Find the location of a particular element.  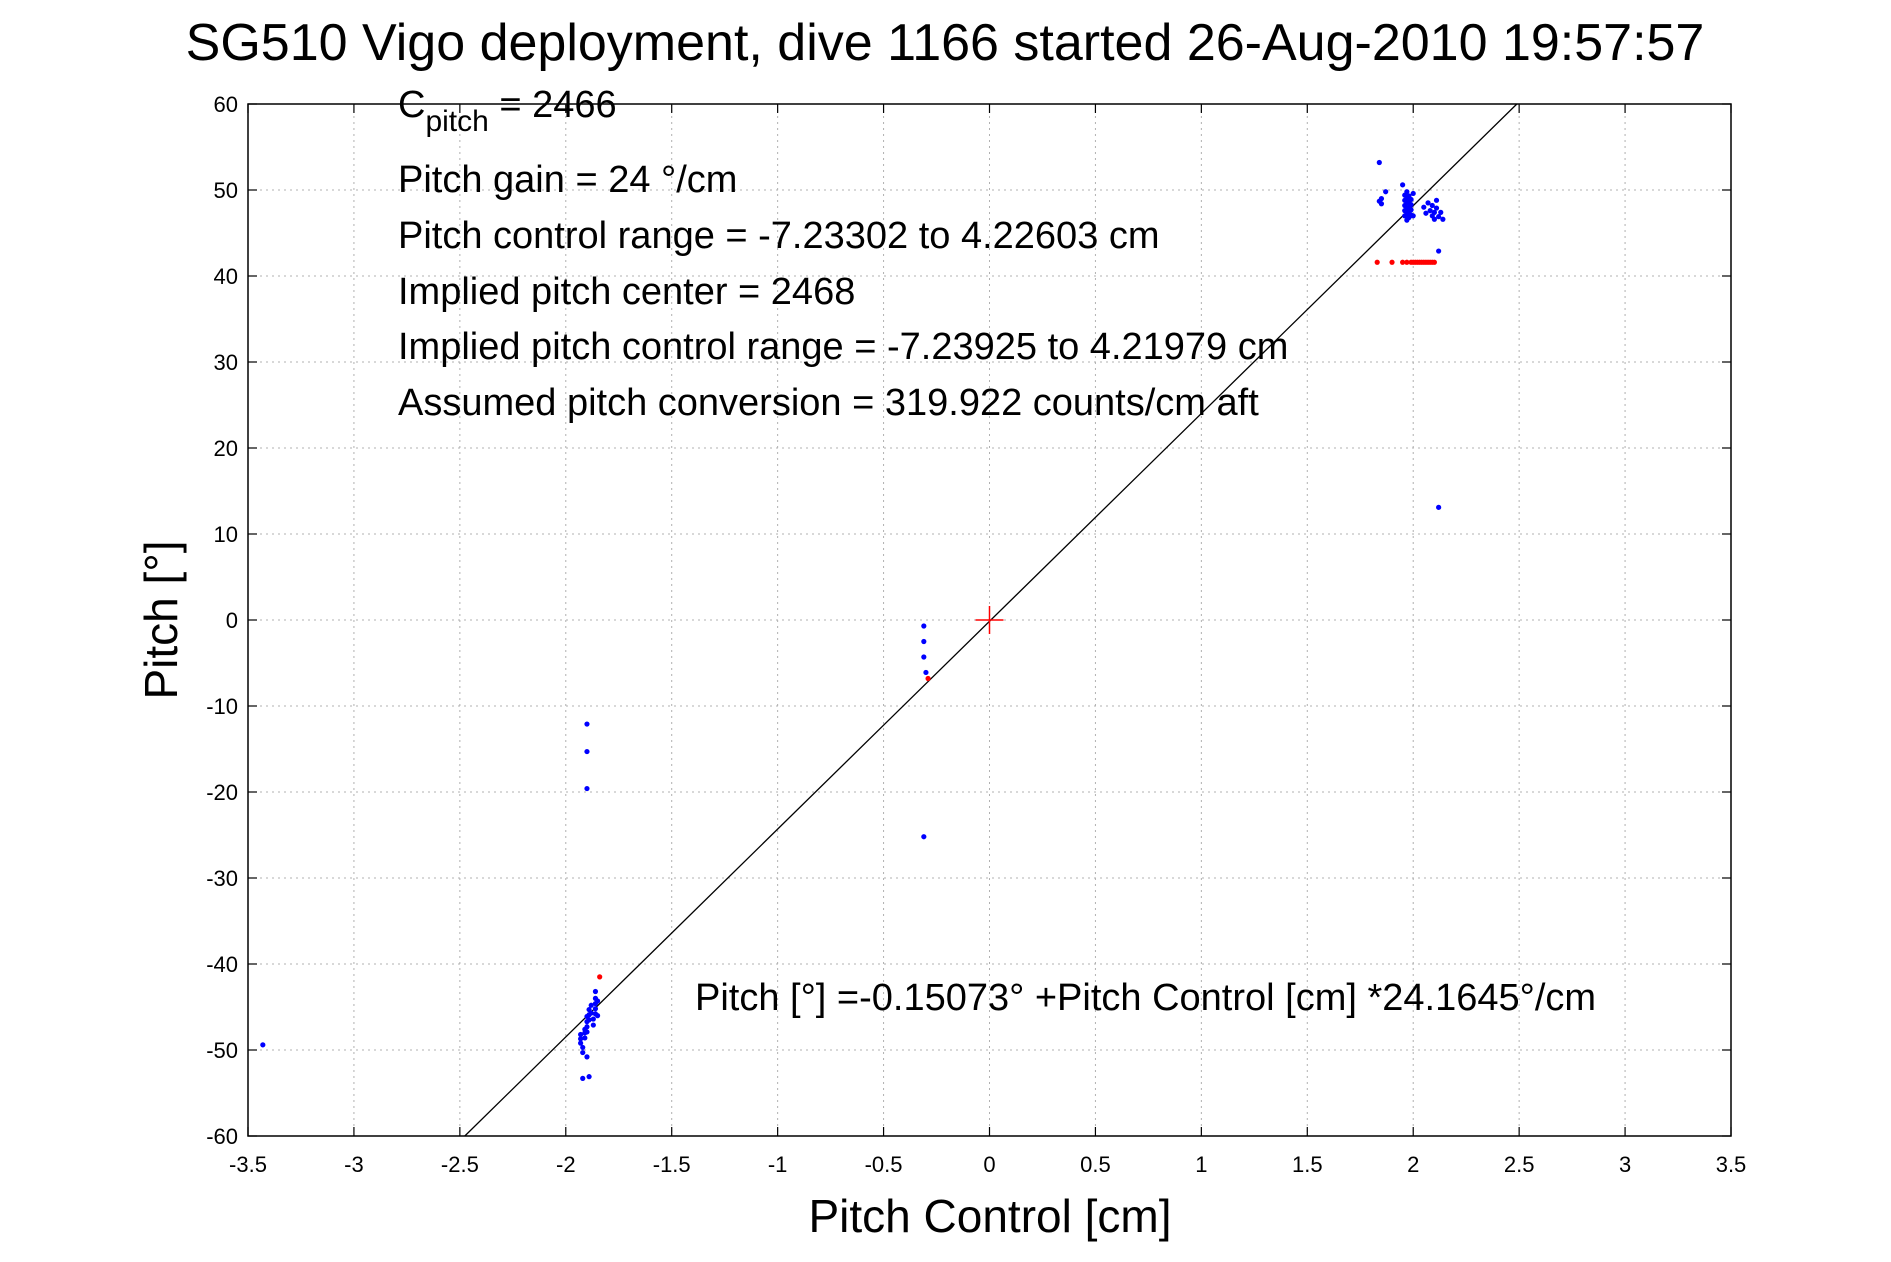

center-marker-layer is located at coordinates (989, 620).